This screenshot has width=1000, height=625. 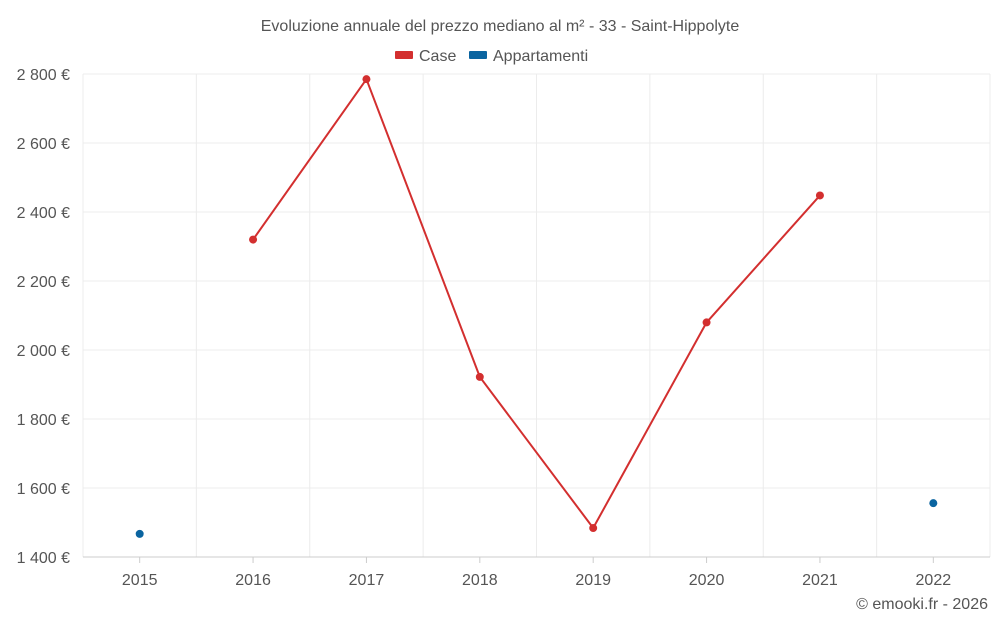 I want to click on data-point-case-2018, so click(x=479, y=376).